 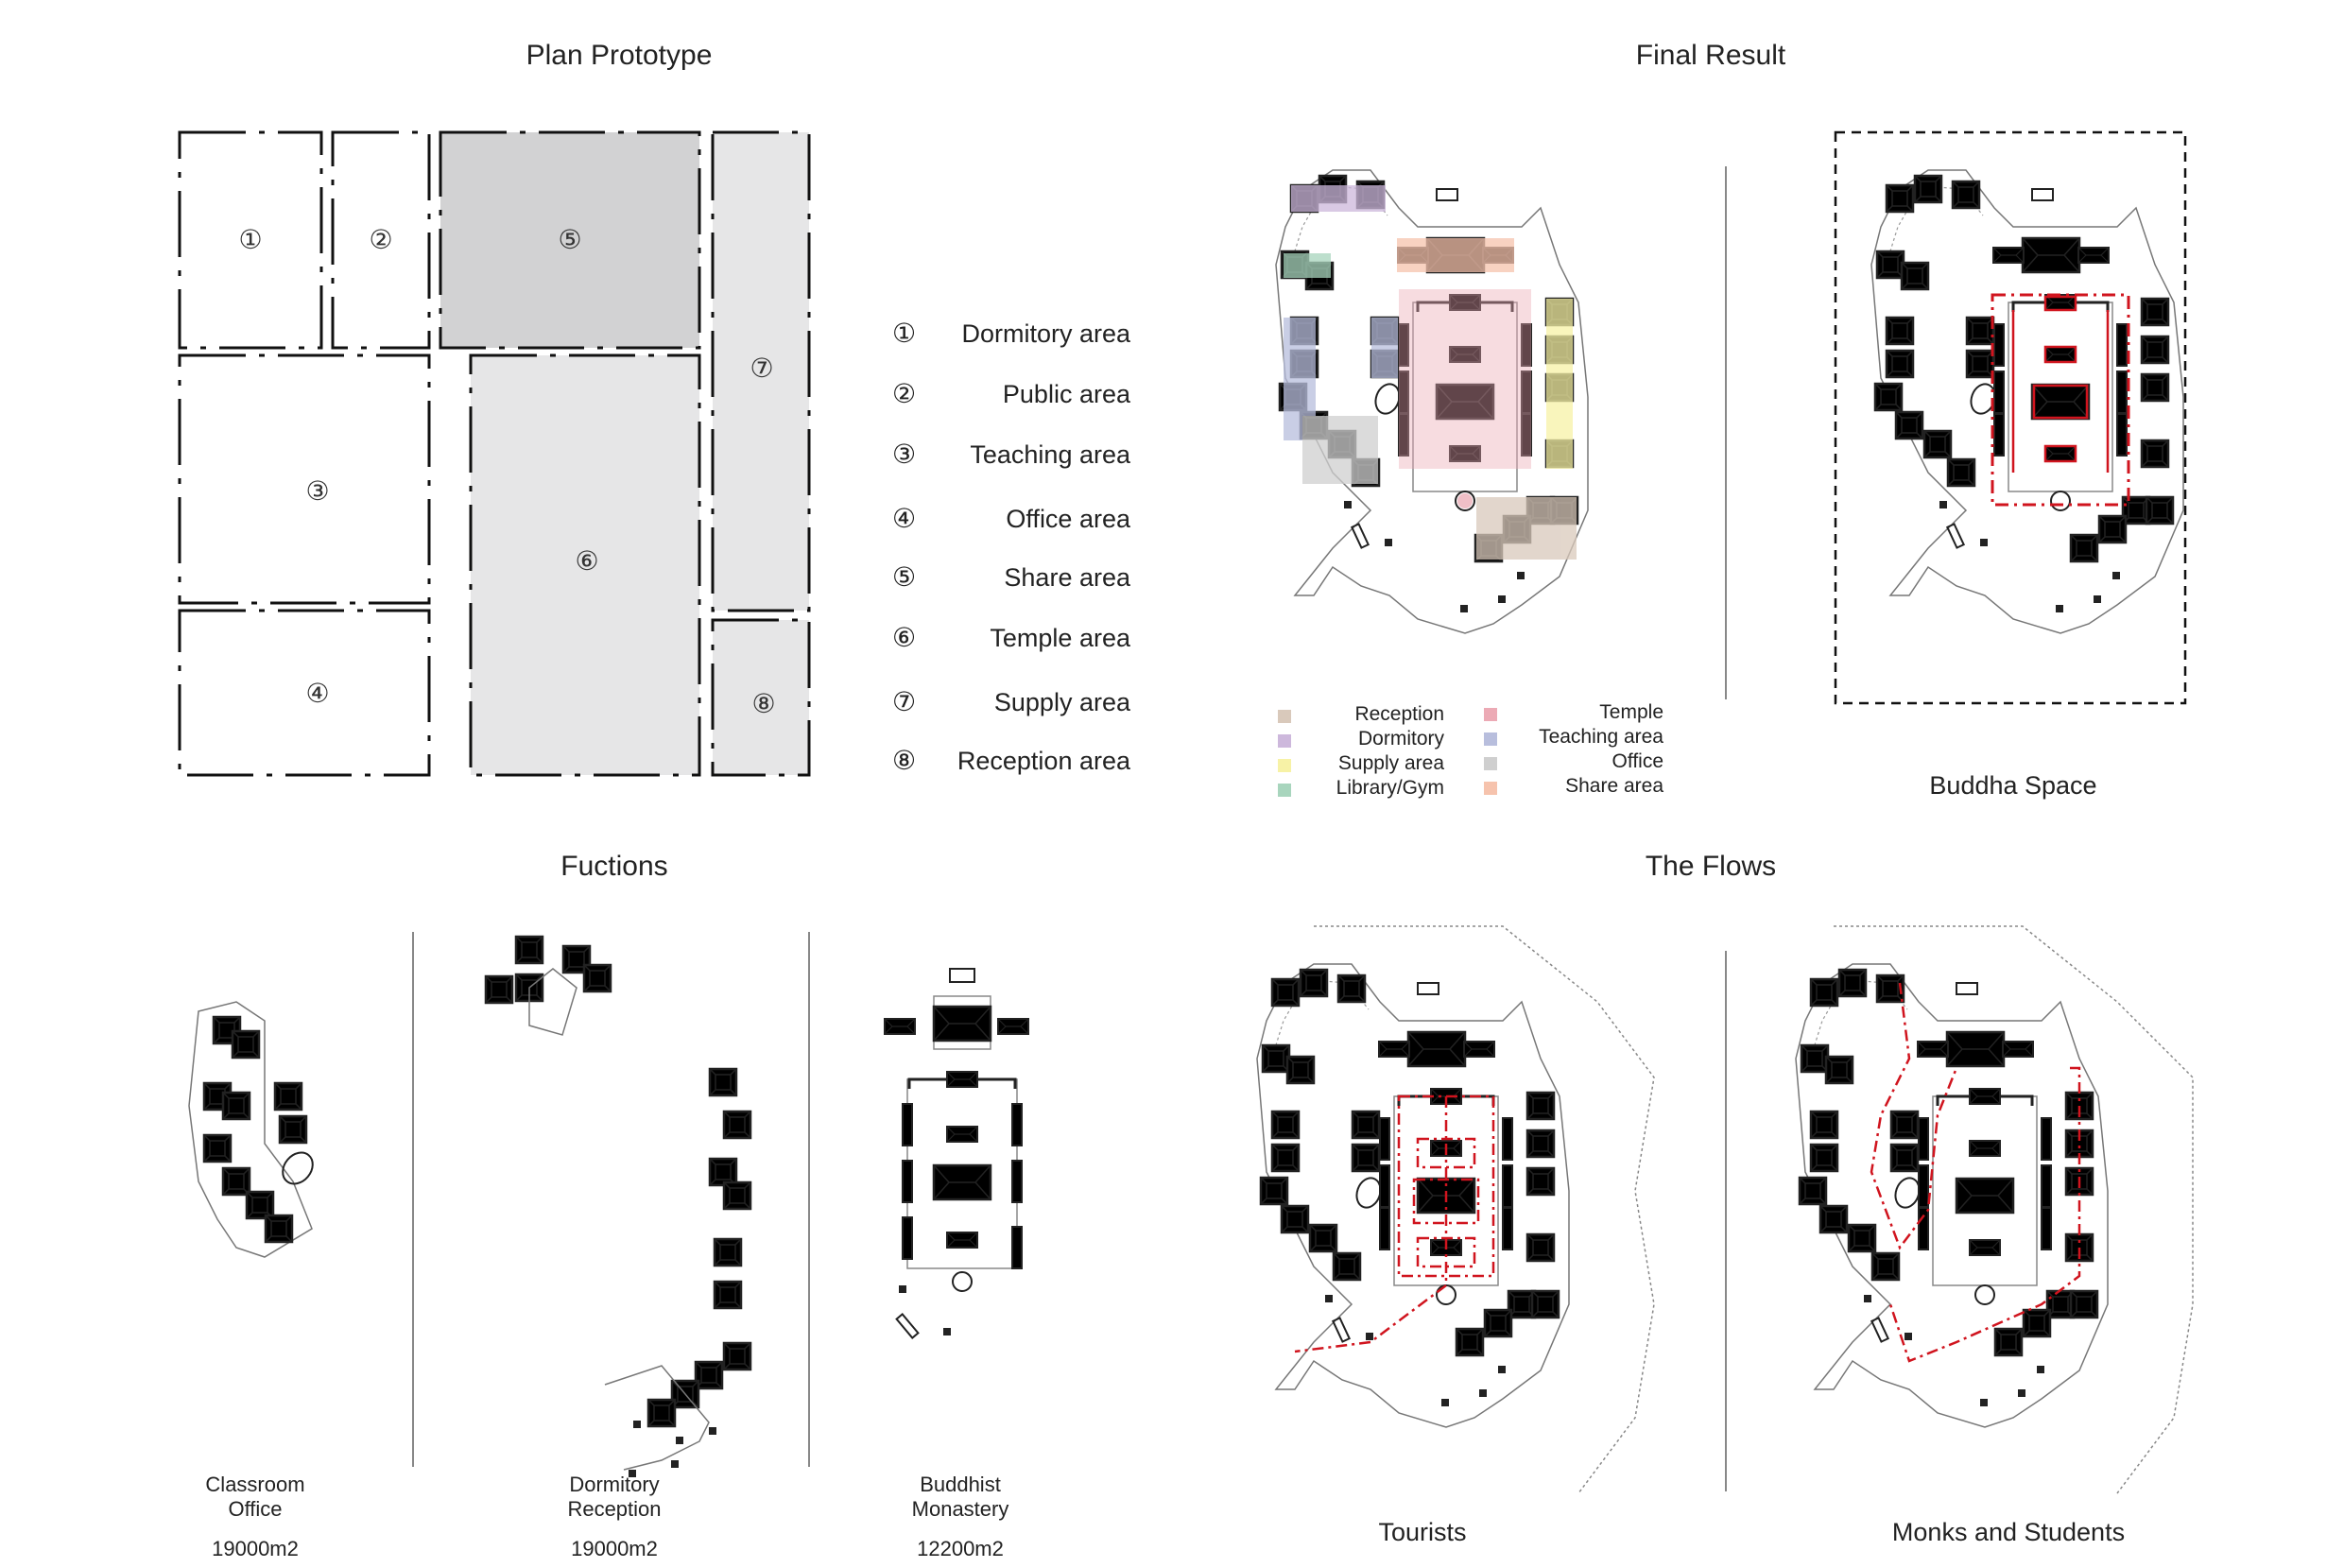 I want to click on legend-label: Public area, so click(x=1066, y=394).